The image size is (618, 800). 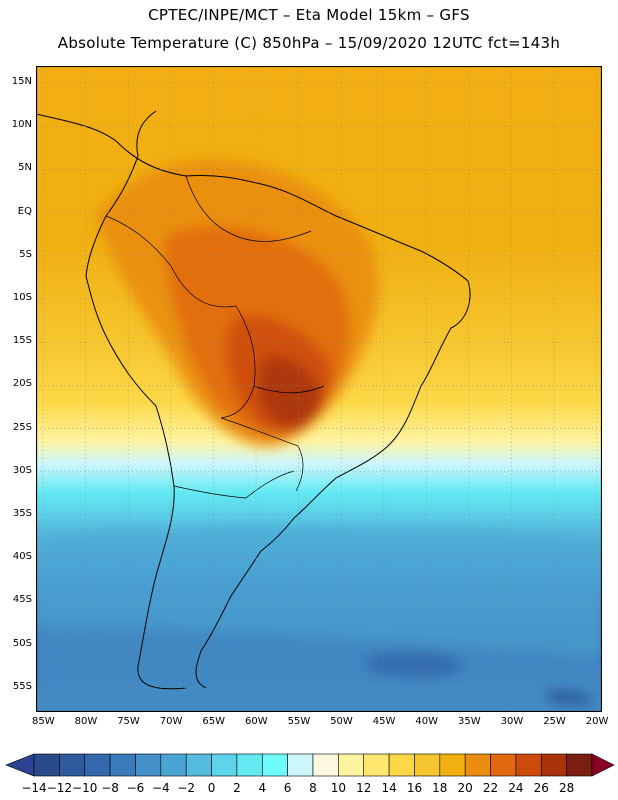 I want to click on latitude-label: 10N, so click(x=21, y=125).